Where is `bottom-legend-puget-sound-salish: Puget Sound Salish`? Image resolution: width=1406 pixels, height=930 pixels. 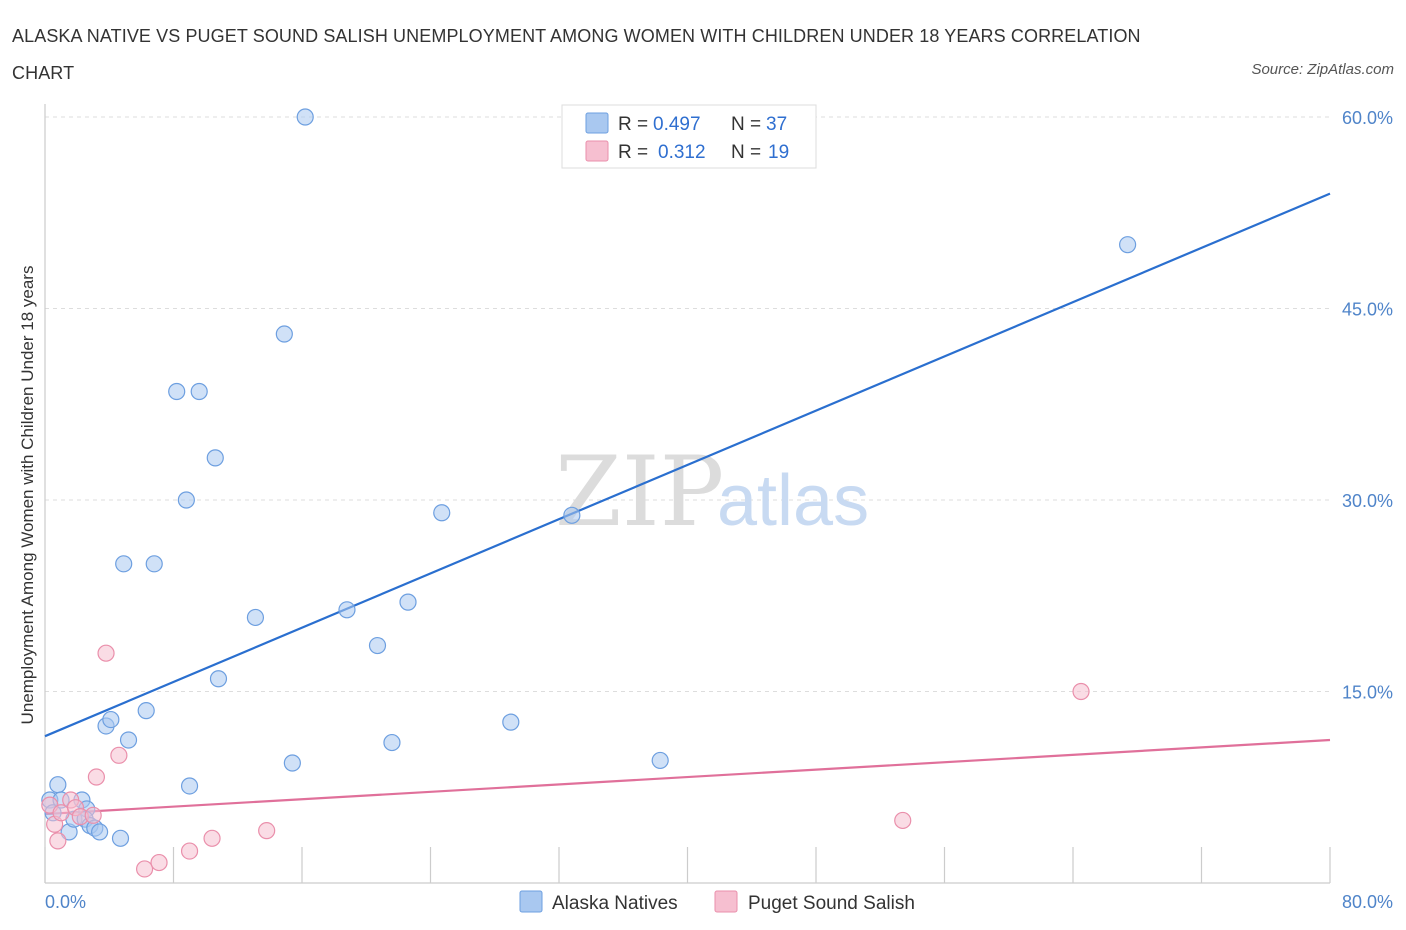
bottom-legend-puget-sound-salish: Puget Sound Salish is located at coordinates (831, 903).